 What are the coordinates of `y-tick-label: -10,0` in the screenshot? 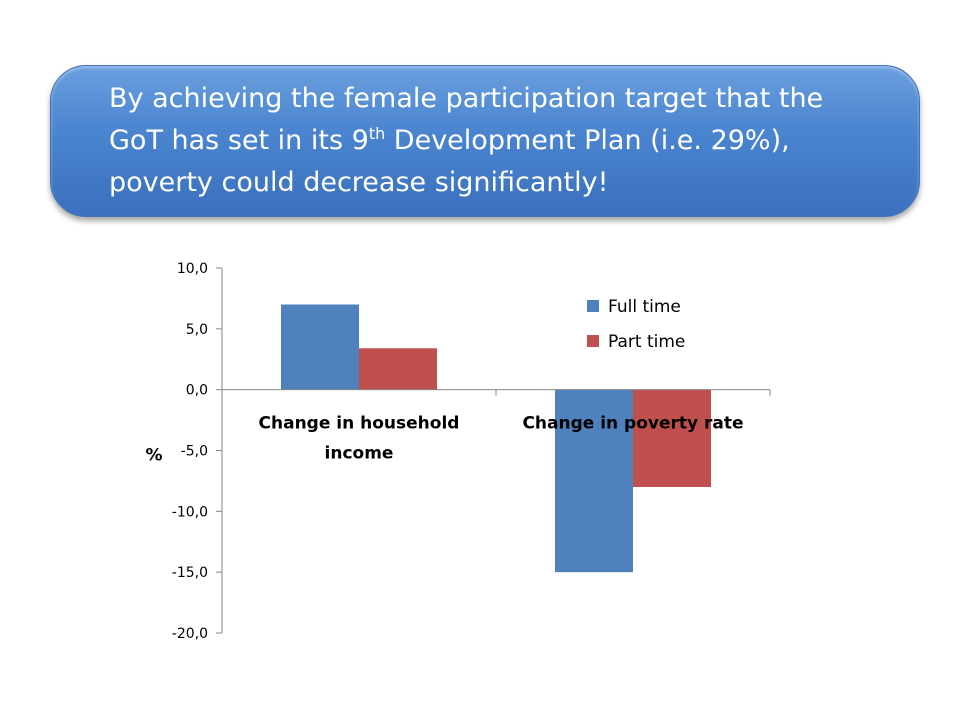 It's located at (190, 512).